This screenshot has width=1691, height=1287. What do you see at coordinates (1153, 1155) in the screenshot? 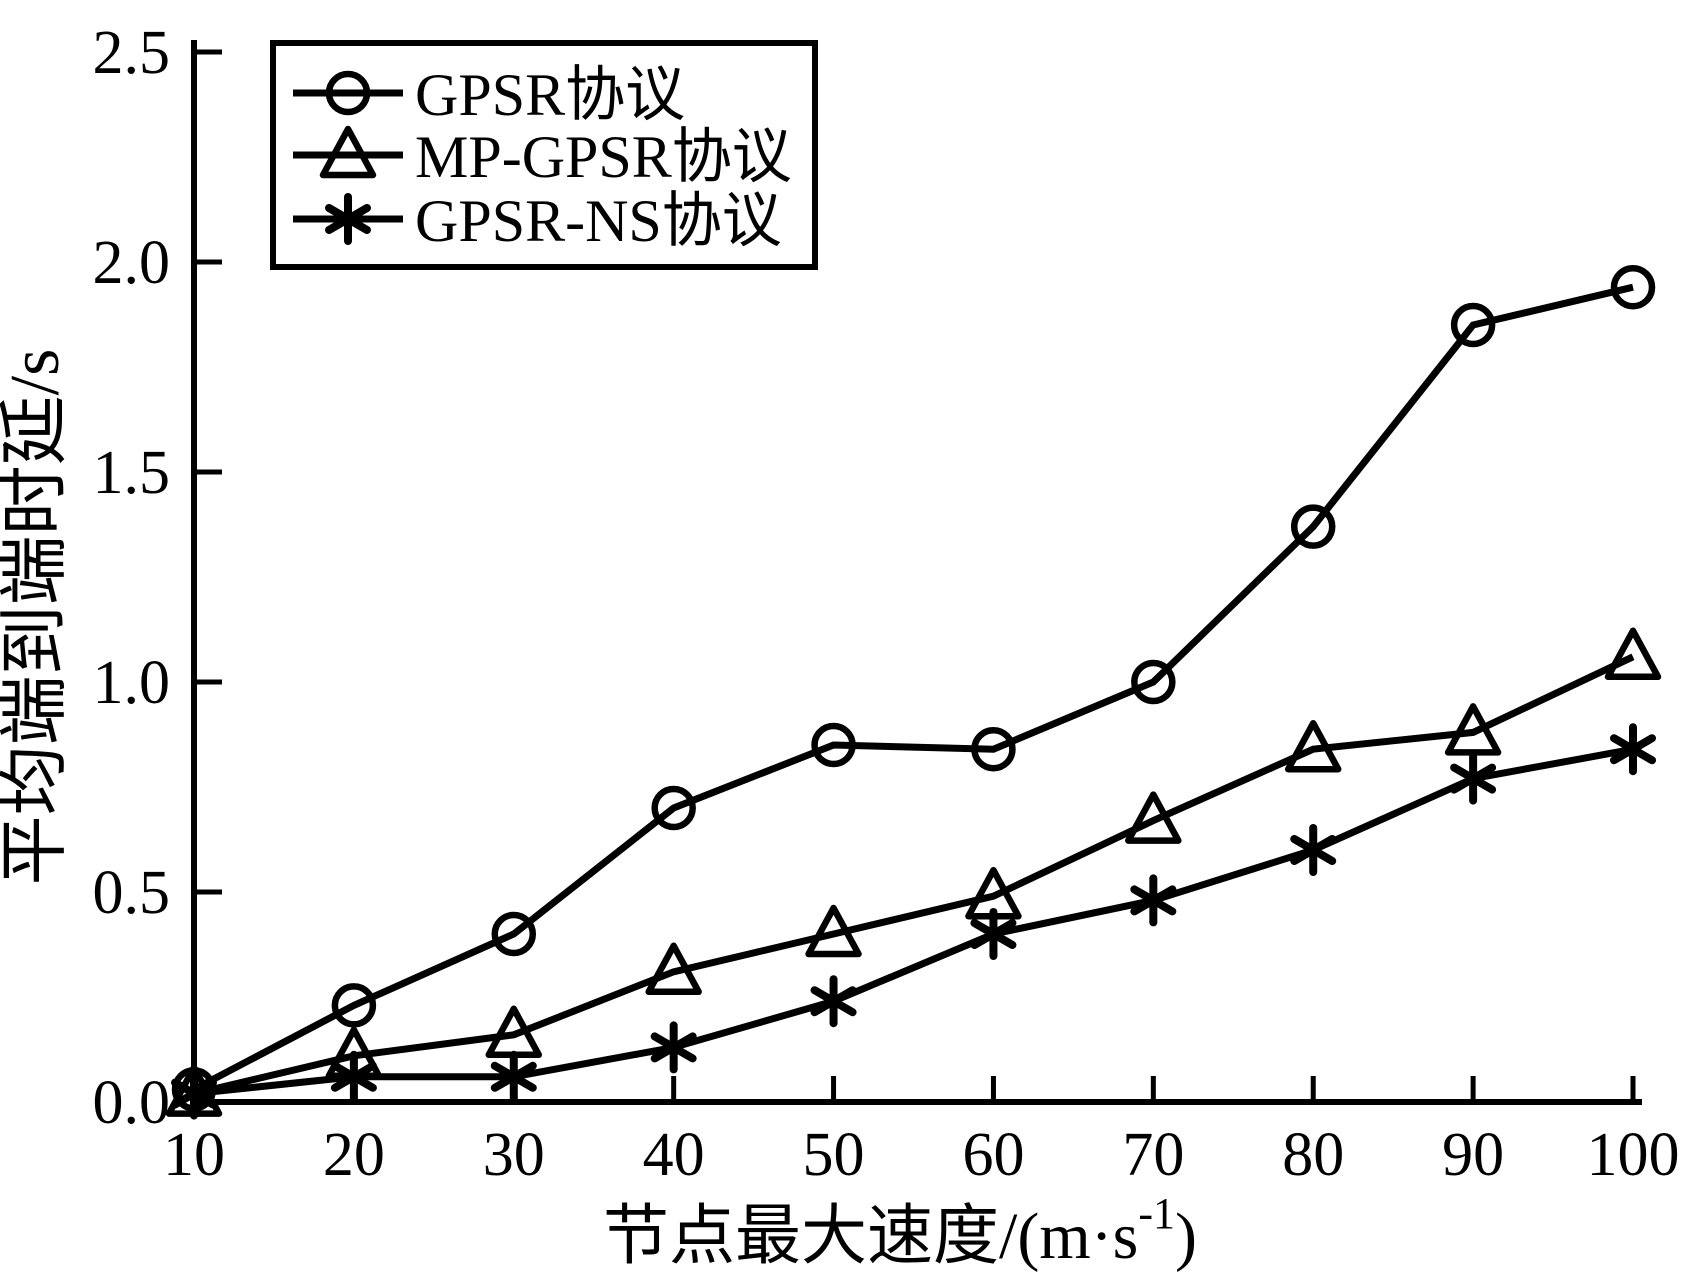
I see `x-tick-label: 70` at bounding box center [1153, 1155].